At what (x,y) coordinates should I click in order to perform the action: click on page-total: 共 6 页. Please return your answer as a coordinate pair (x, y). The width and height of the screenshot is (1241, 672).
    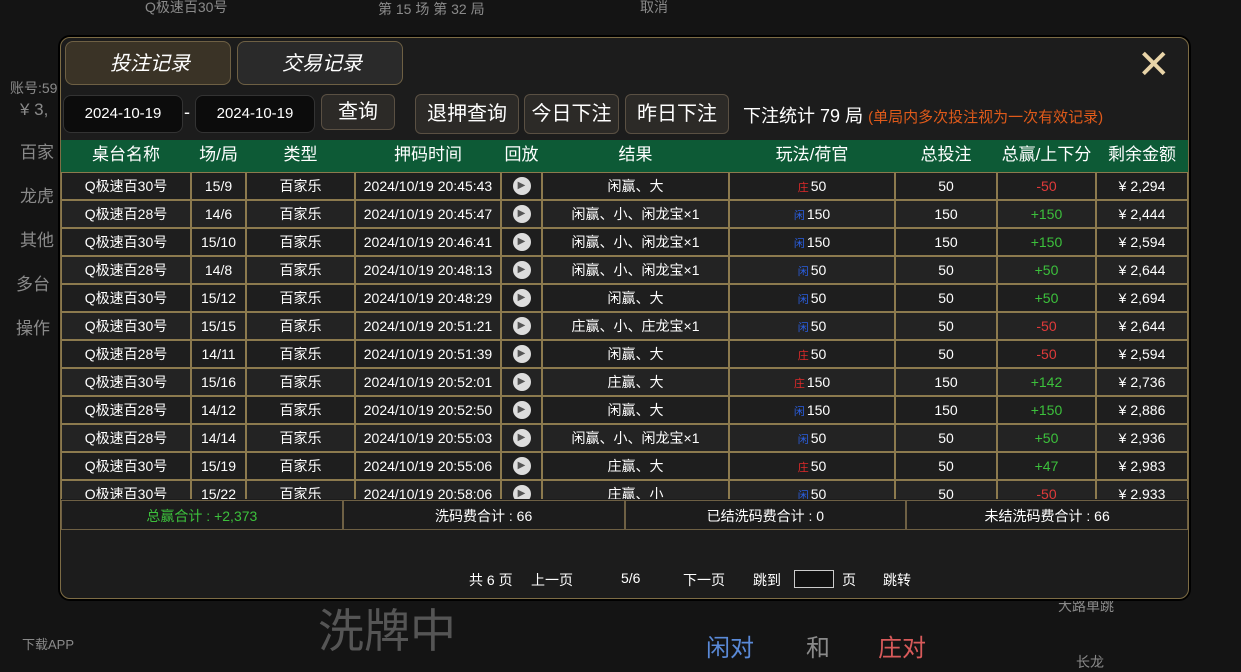
    Looking at the image, I should click on (491, 580).